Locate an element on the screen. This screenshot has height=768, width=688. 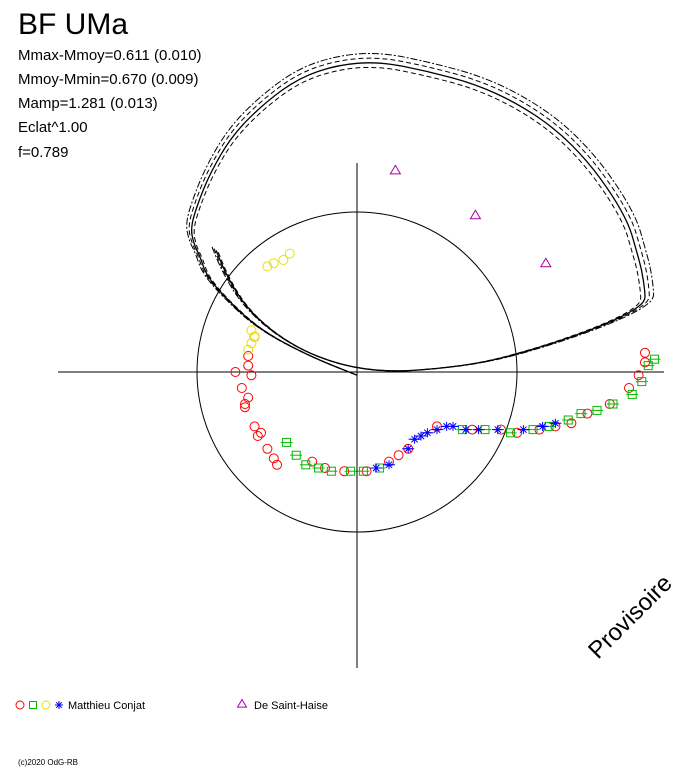
legend-markers-saint-haise is located at coordinates (242, 703).